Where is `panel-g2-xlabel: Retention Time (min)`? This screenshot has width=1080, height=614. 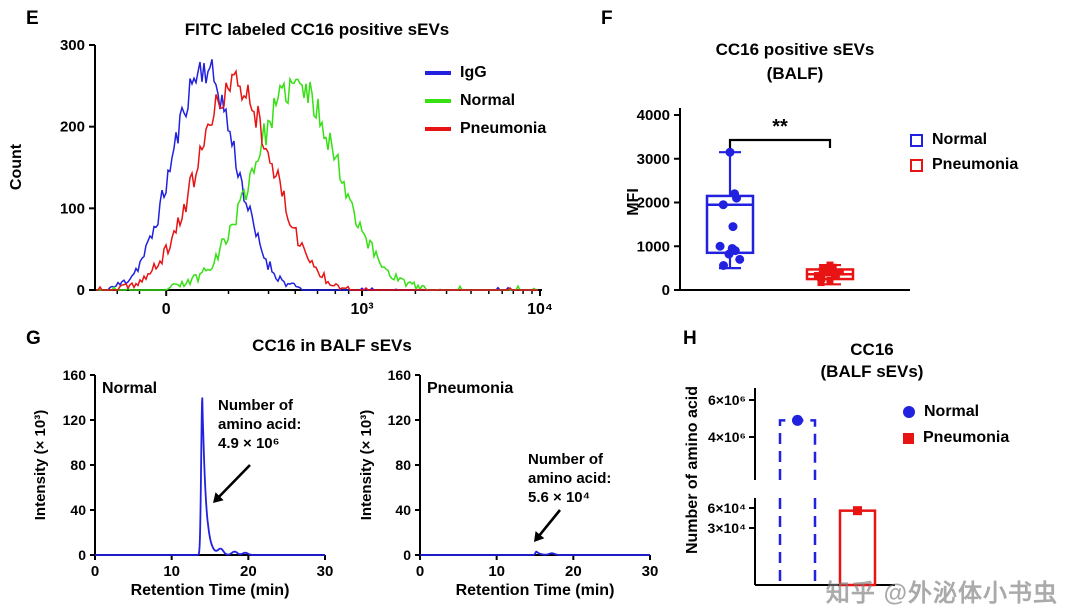
panel-g2-xlabel: Retention Time (min) is located at coordinates (535, 590).